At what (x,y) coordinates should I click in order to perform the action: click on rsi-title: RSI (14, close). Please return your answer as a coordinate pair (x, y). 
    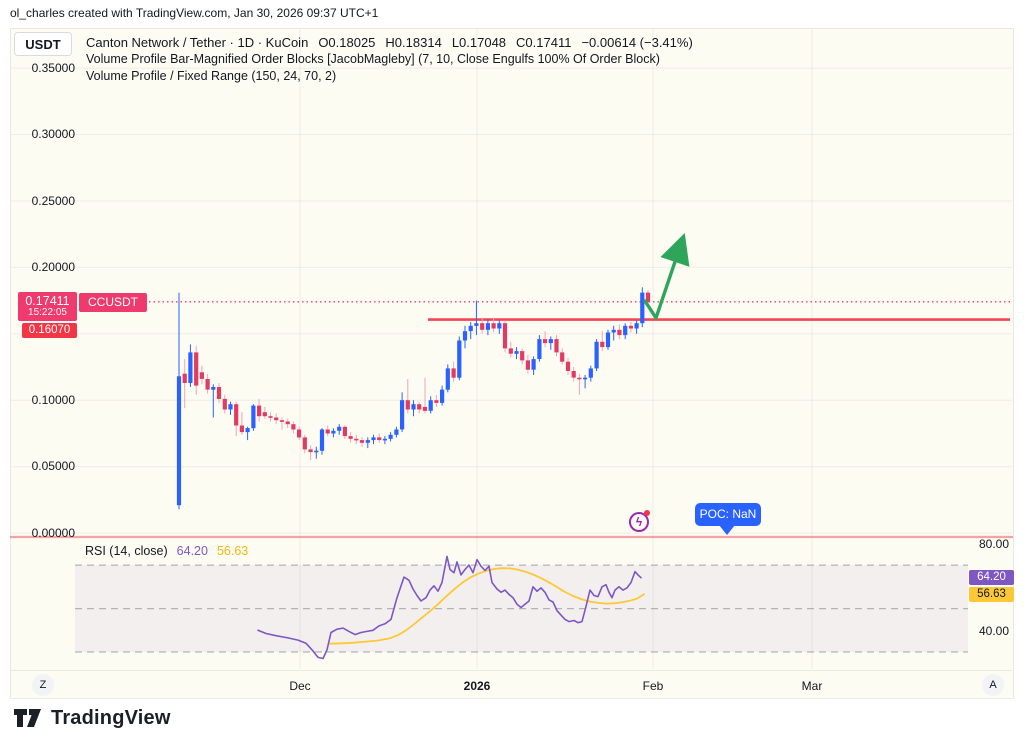
    Looking at the image, I should click on (126, 551).